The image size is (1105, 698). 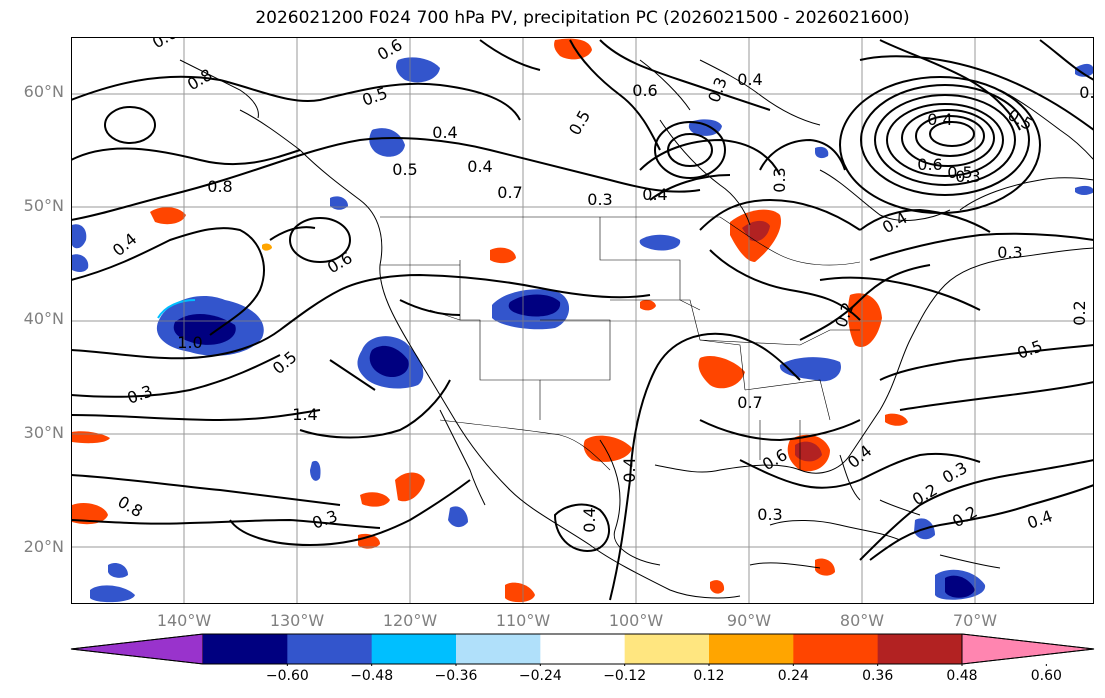 I want to click on precip-blob-gulf, so click(x=808, y=453).